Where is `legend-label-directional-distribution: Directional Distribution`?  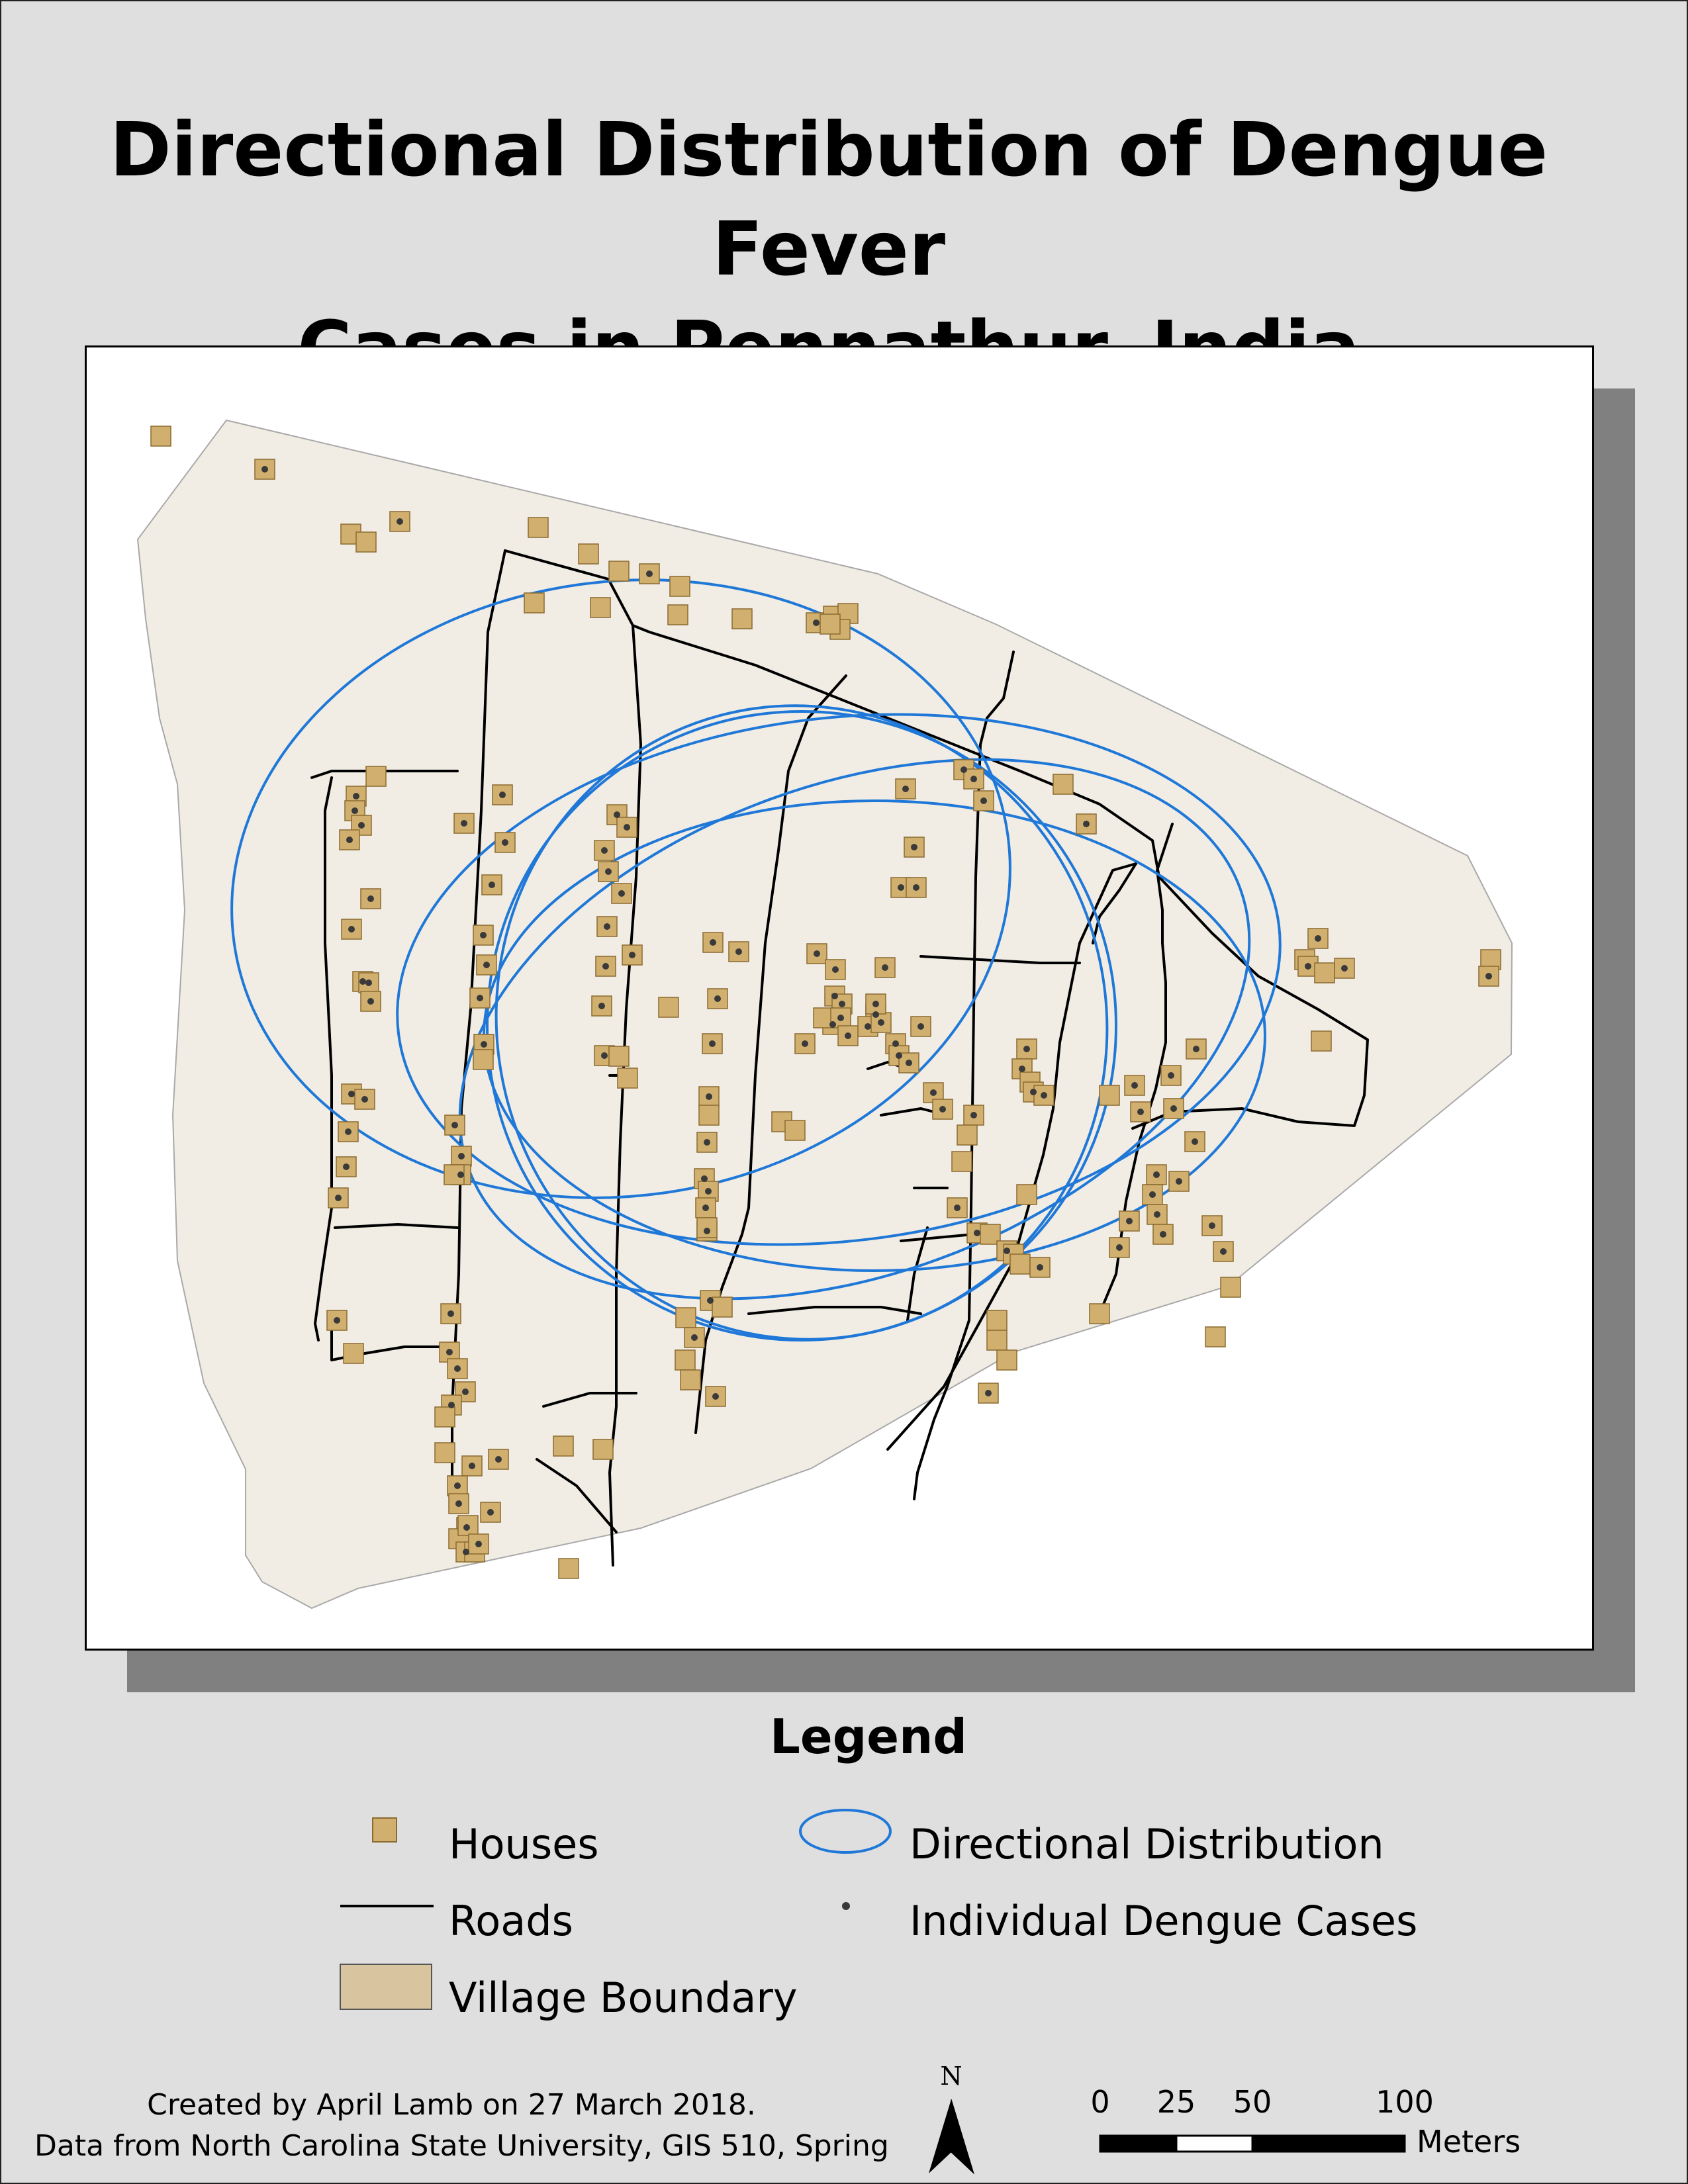
legend-label-directional-distribution: Directional Distribution is located at coordinates (1147, 1844).